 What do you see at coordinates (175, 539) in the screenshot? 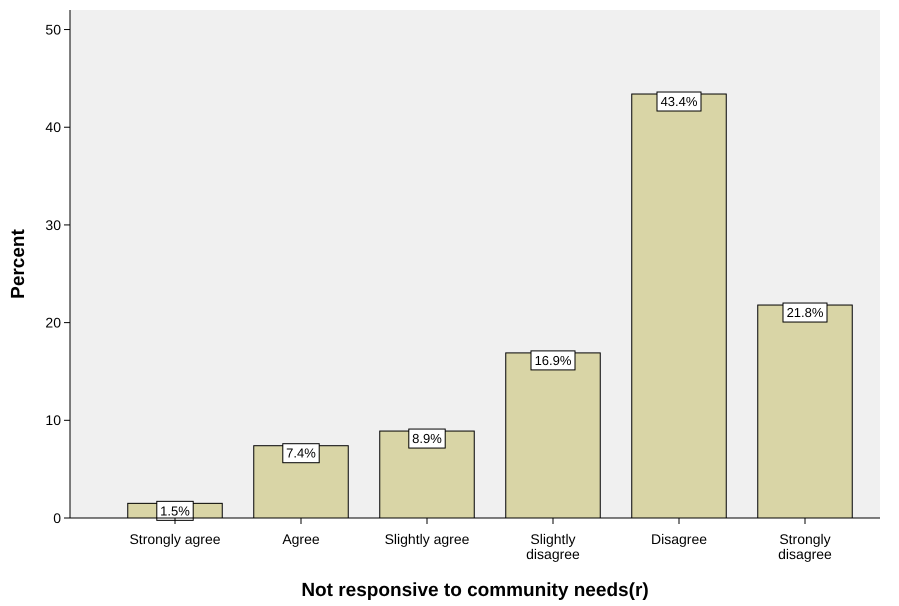
I see `x-tick-label: Strongly agree` at bounding box center [175, 539].